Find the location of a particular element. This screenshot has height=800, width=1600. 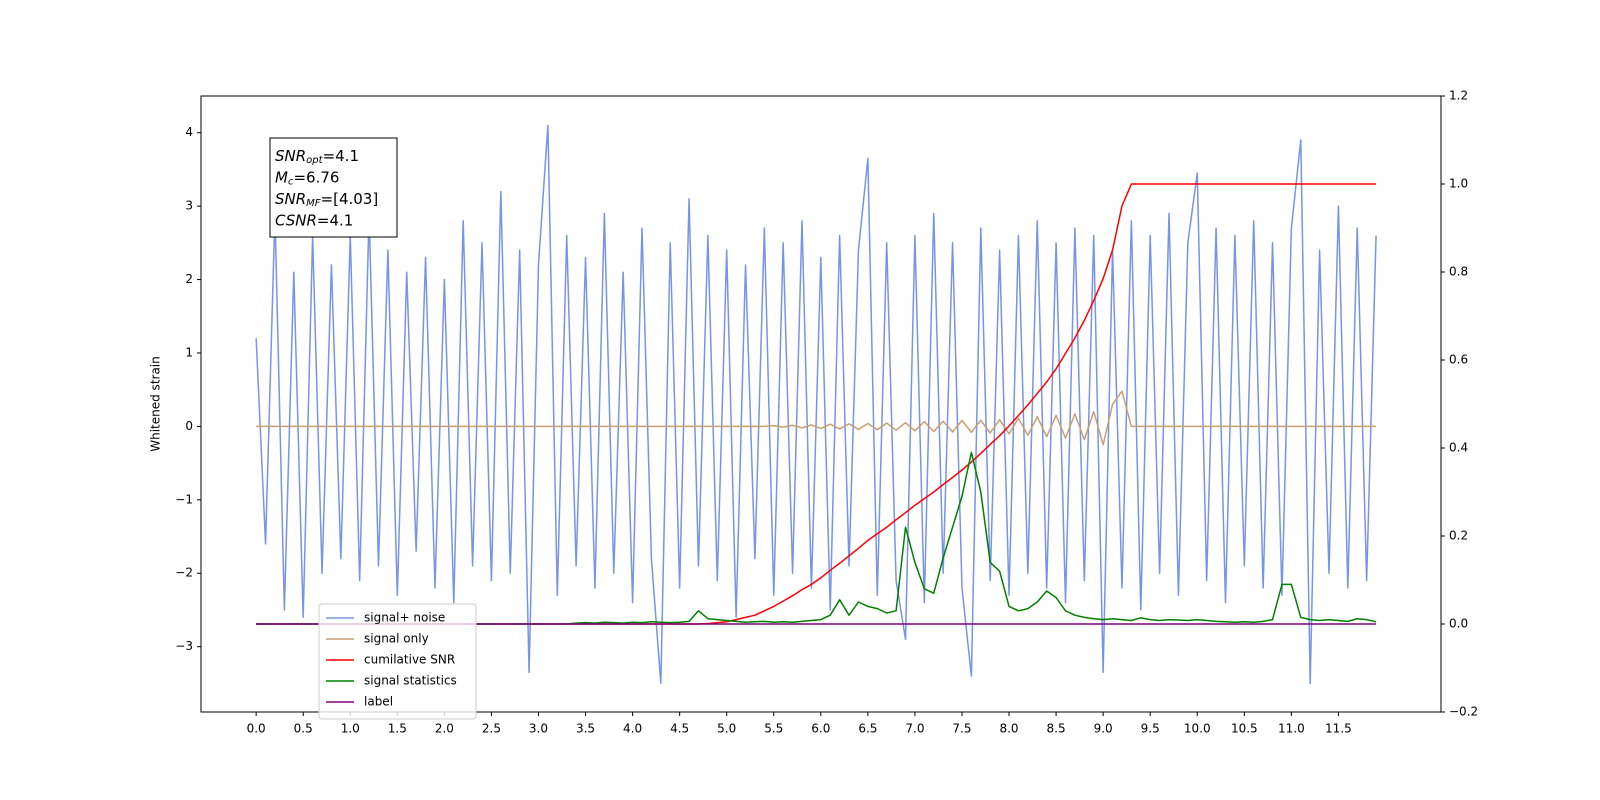

annotation: SNRopt=4.1 is located at coordinates (317, 157).